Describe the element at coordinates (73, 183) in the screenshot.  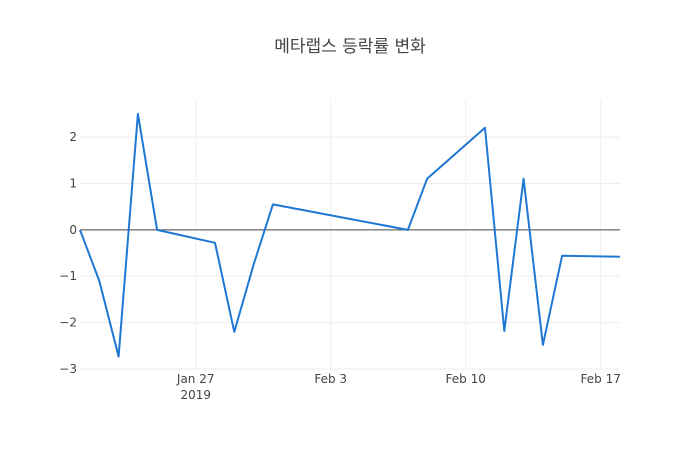
I see `y-tick-label: 1` at that location.